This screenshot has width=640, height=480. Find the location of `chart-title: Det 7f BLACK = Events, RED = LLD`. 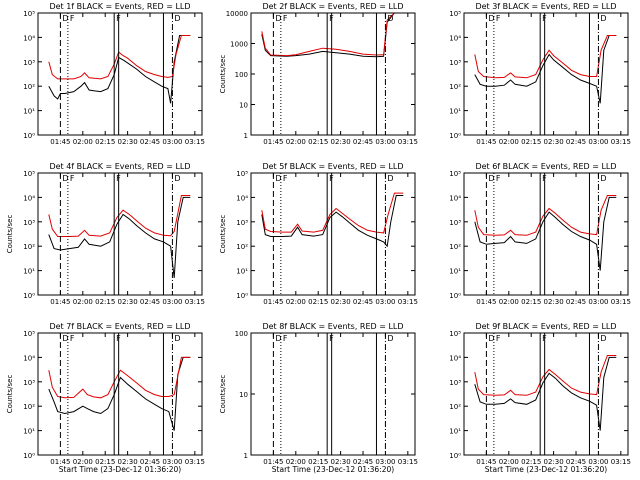

chart-title: Det 7f BLACK = Events, RED = LLD is located at coordinates (119, 326).